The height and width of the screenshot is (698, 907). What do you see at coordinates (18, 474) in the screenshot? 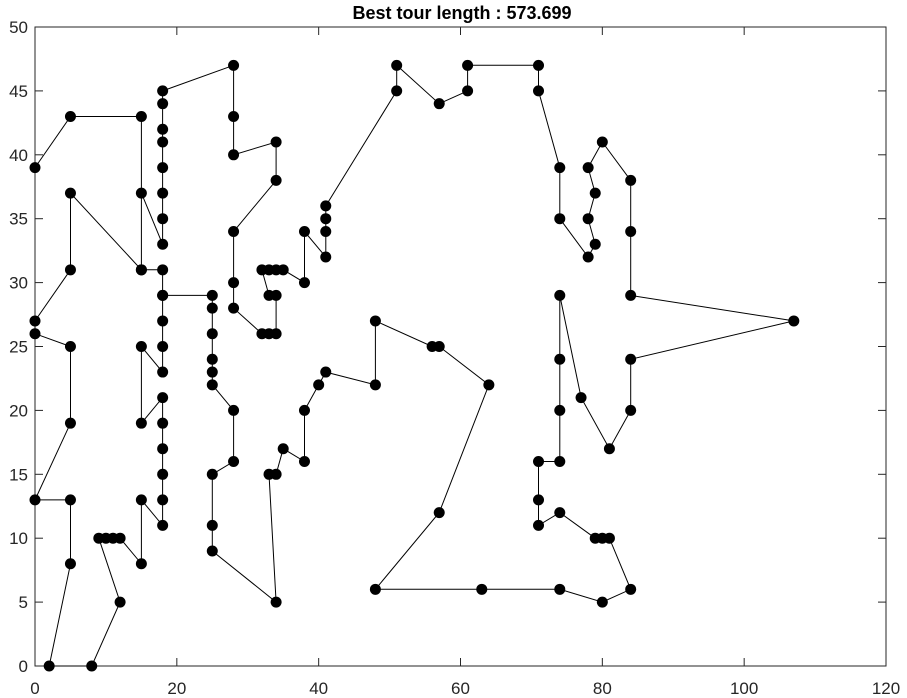
I see `y-tick-label: 15` at bounding box center [18, 474].